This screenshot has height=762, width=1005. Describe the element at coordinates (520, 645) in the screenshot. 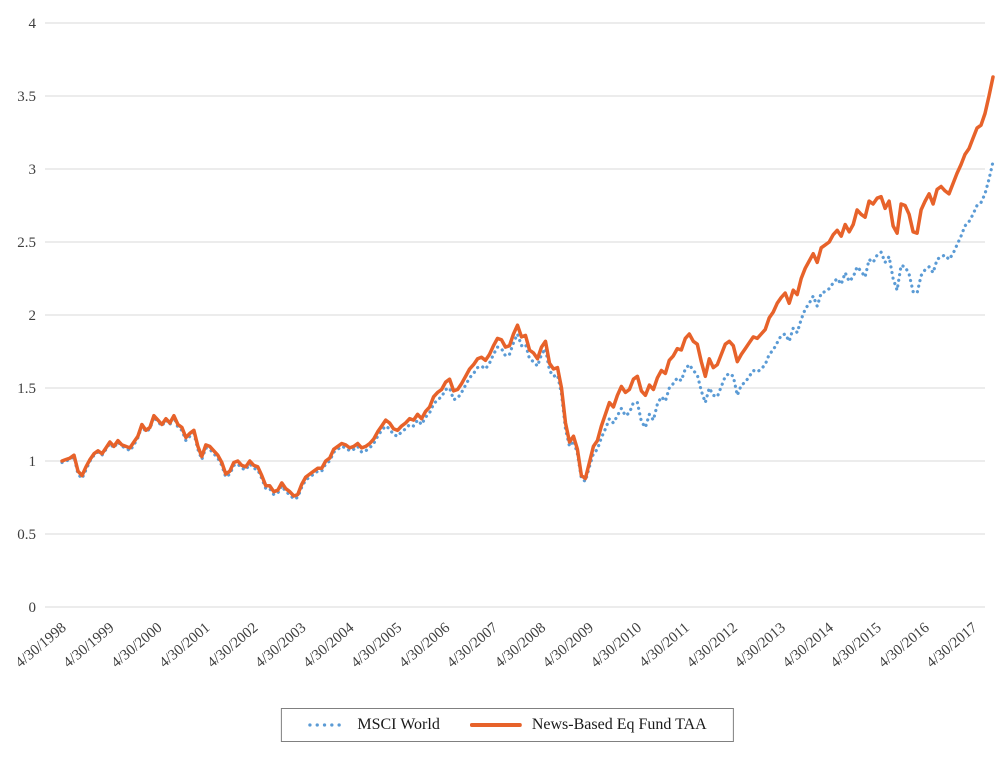

I see `x-tick-label: 4/30/2008` at that location.